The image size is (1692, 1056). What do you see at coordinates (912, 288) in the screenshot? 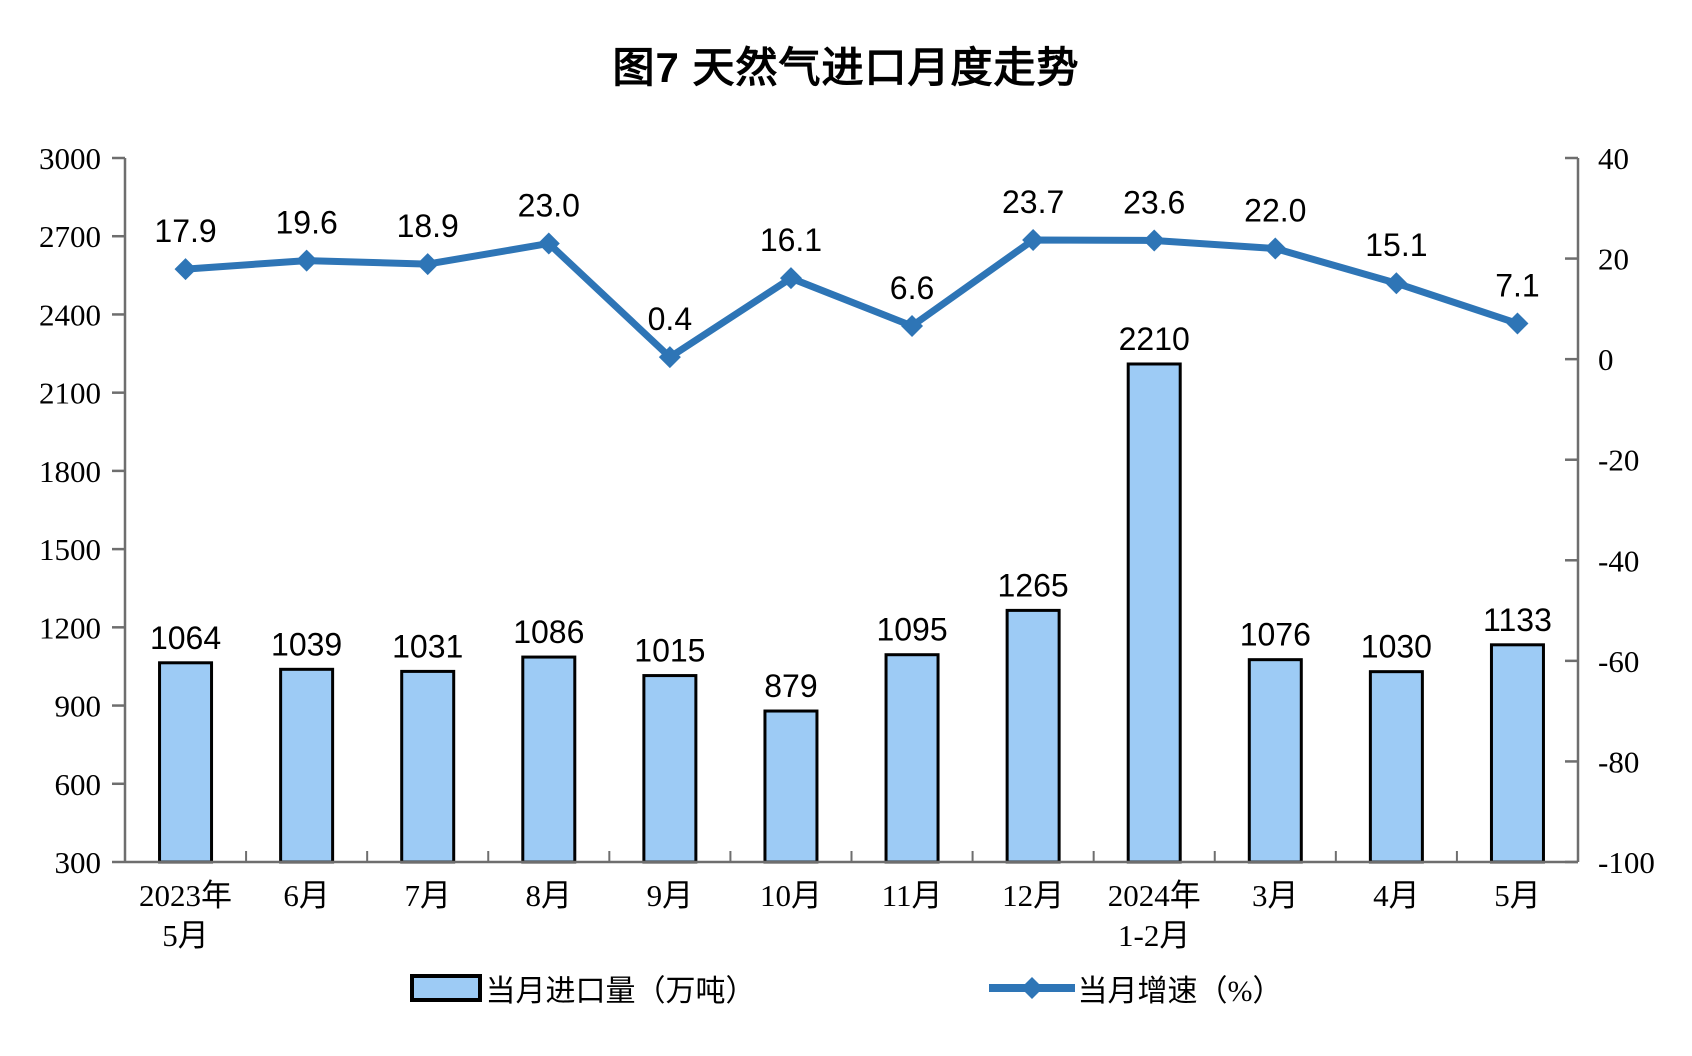
I see `line-value-label: 6.6` at bounding box center [912, 288].